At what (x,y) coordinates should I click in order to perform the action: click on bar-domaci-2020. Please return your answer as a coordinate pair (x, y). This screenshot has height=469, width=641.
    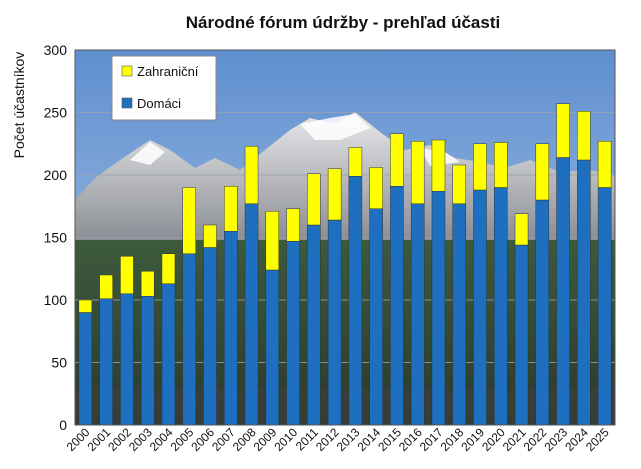
    Looking at the image, I should click on (501, 306).